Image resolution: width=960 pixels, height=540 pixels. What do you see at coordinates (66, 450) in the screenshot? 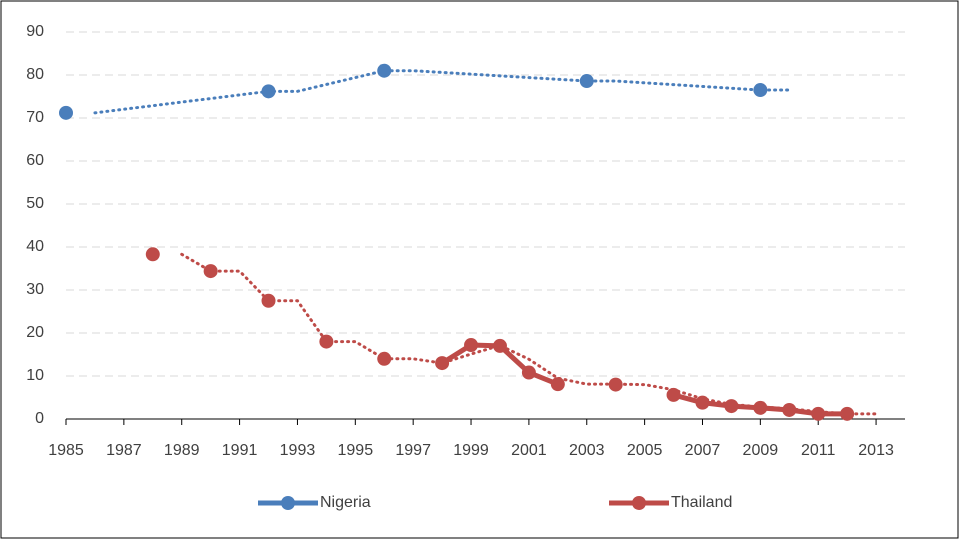
I see `x-tick-label: 1985` at bounding box center [66, 450].